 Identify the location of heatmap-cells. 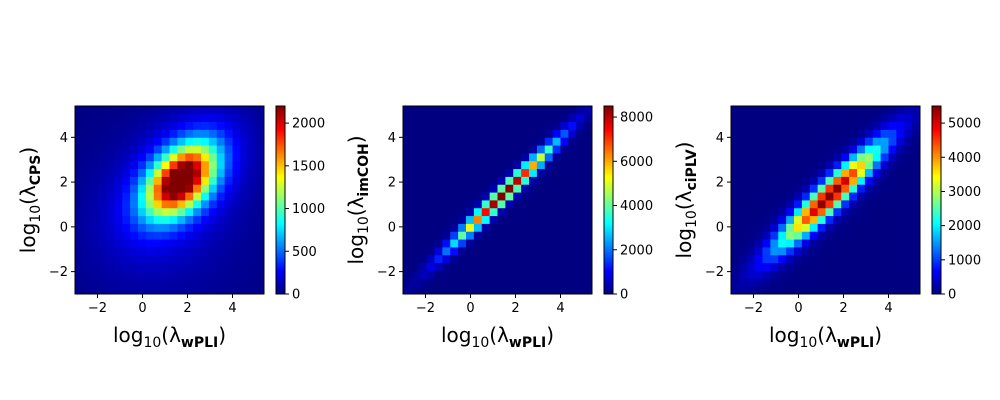
(826, 200).